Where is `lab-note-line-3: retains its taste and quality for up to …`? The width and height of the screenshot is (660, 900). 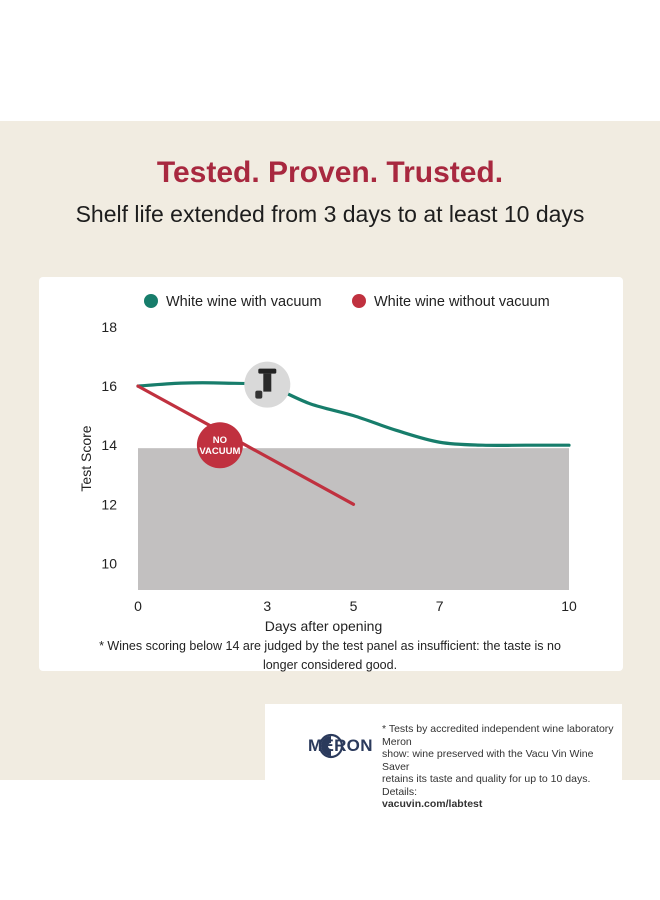
lab-note-line-3: retains its taste and quality for up to … is located at coordinates (486, 785).